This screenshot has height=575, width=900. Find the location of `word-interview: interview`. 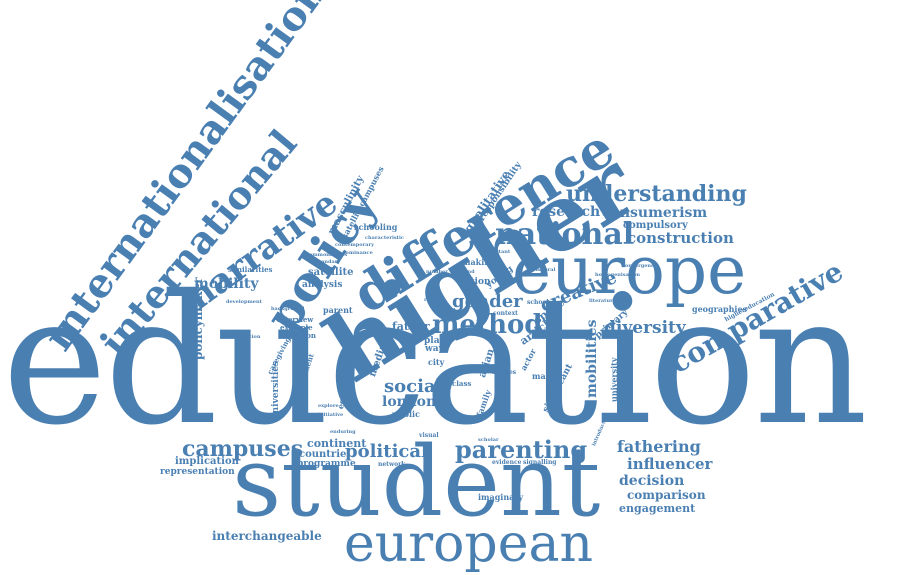

word-interview: interview is located at coordinates (295, 319).